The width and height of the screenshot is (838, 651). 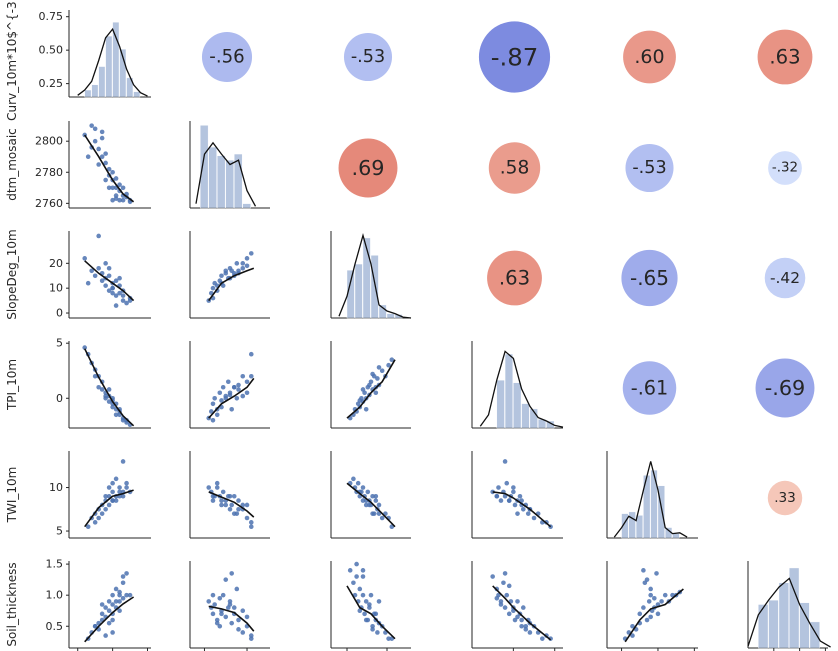 I want to click on correlation-panel-r1-c3: .58, so click(x=514, y=168).